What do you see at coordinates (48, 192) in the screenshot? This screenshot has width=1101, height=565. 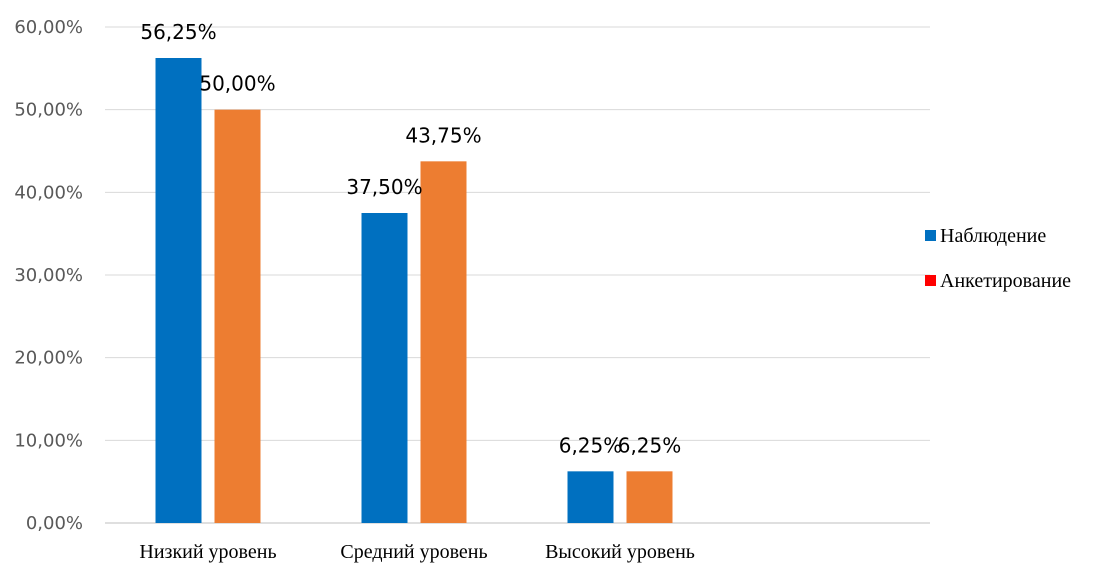 I see `y-tick-label: 40,00%` at bounding box center [48, 192].